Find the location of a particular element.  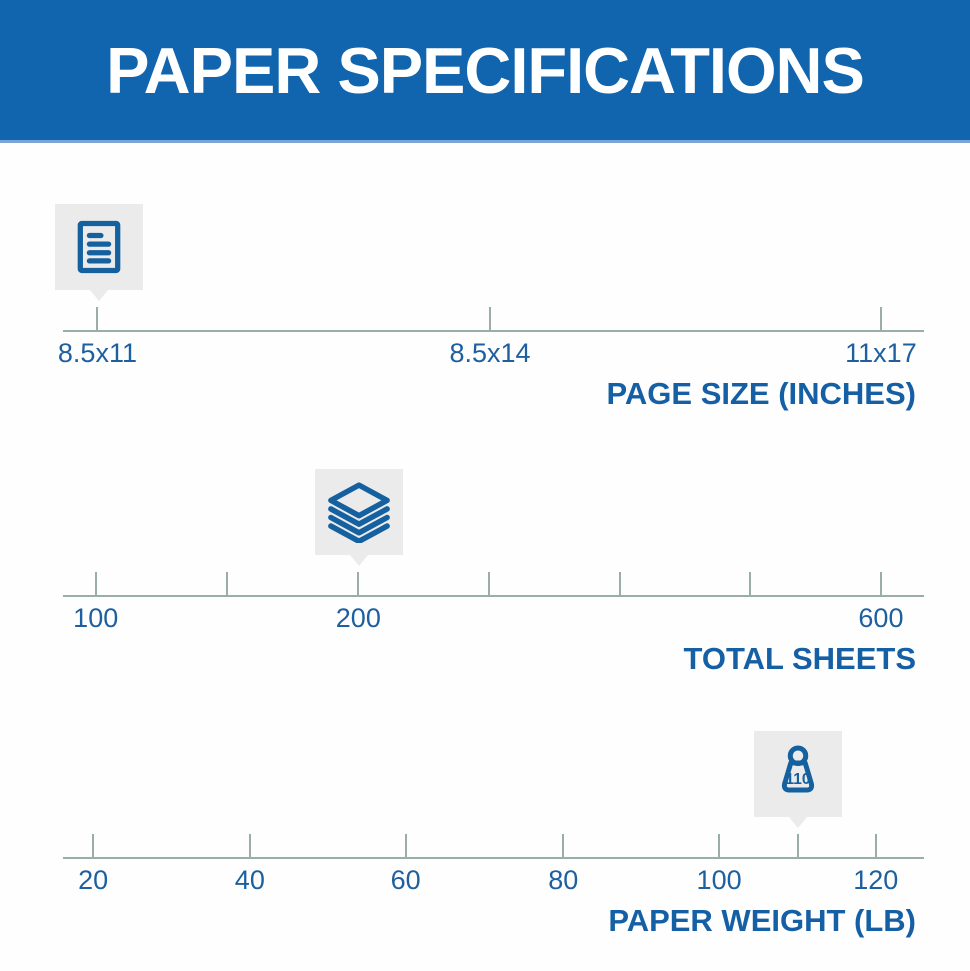

tick-label: 20 is located at coordinates (93, 880).